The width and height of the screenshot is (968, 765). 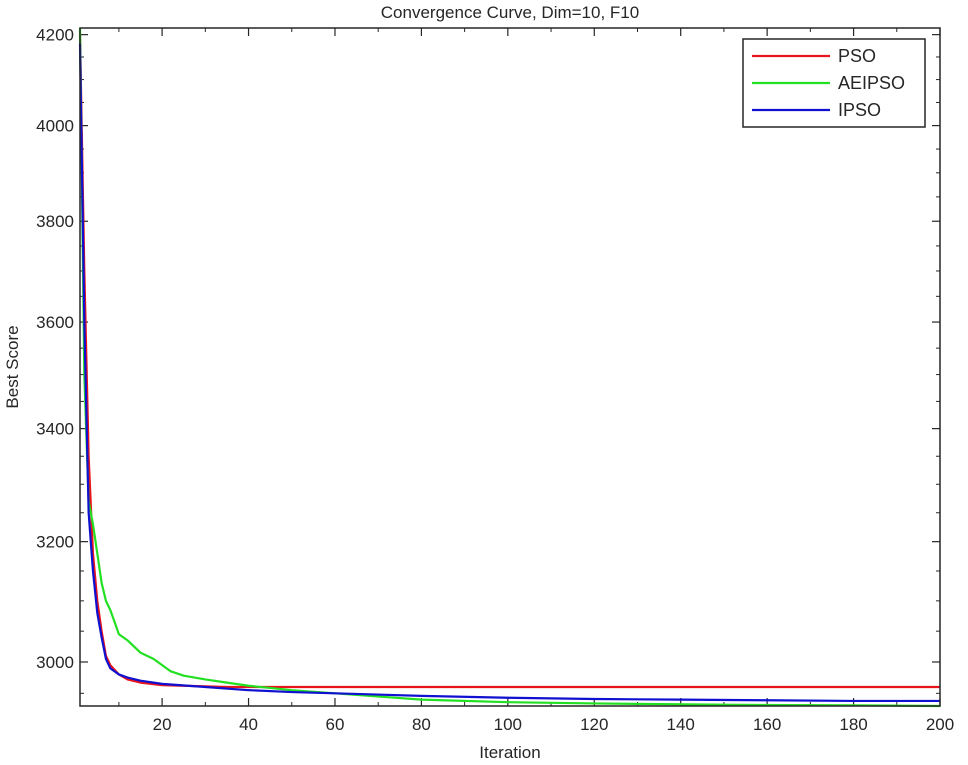 What do you see at coordinates (853, 724) in the screenshot?
I see `x-tick-label: 180` at bounding box center [853, 724].